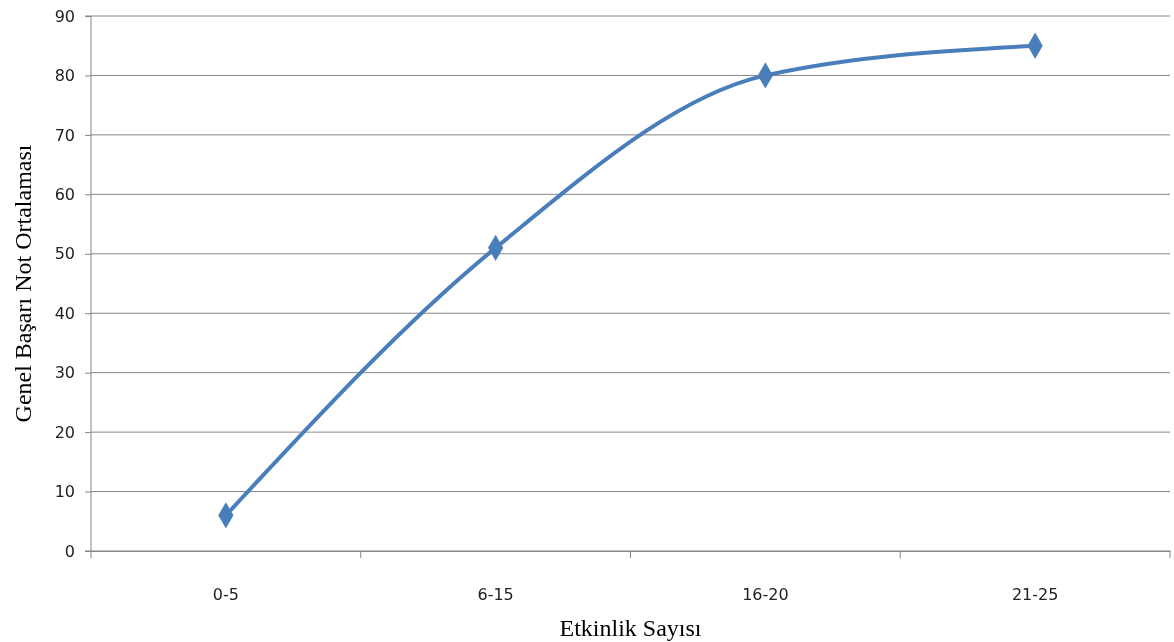  Describe the element at coordinates (64, 135) in the screenshot. I see `y-tick-label: 70` at that location.